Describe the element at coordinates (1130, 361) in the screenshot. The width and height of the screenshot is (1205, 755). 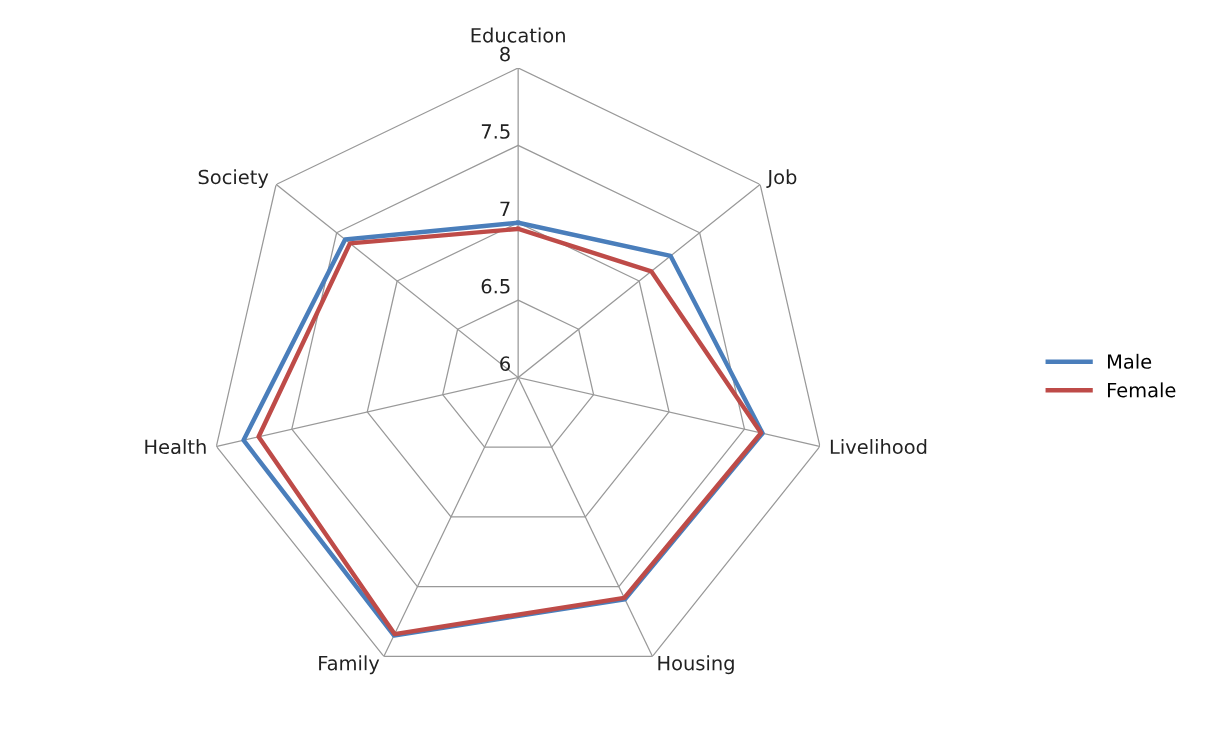
I see `legend-label: Male` at that location.